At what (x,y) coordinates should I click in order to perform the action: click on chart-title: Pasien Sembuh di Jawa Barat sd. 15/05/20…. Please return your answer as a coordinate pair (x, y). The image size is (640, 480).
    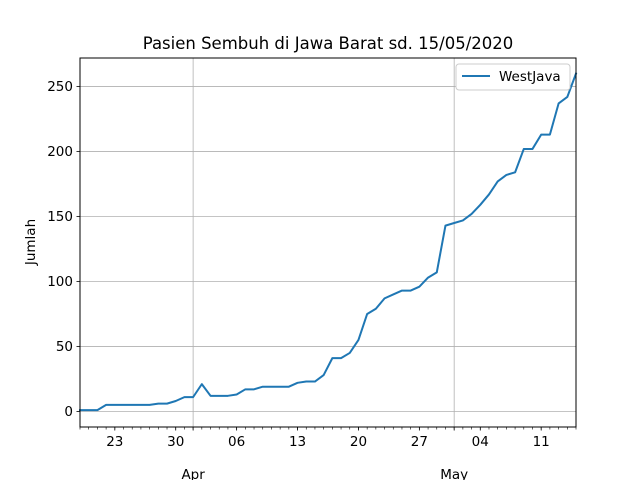
    Looking at the image, I should click on (328, 43).